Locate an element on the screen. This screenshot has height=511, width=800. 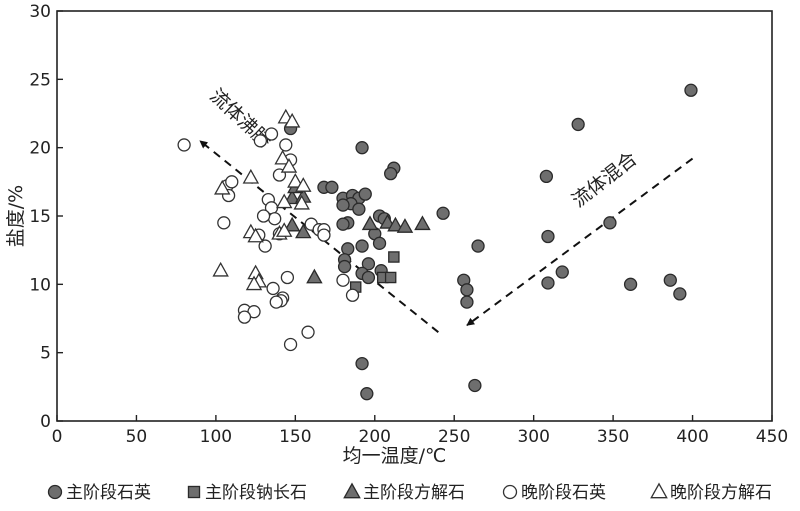
x-tick-label: 350 is located at coordinates (613, 437).